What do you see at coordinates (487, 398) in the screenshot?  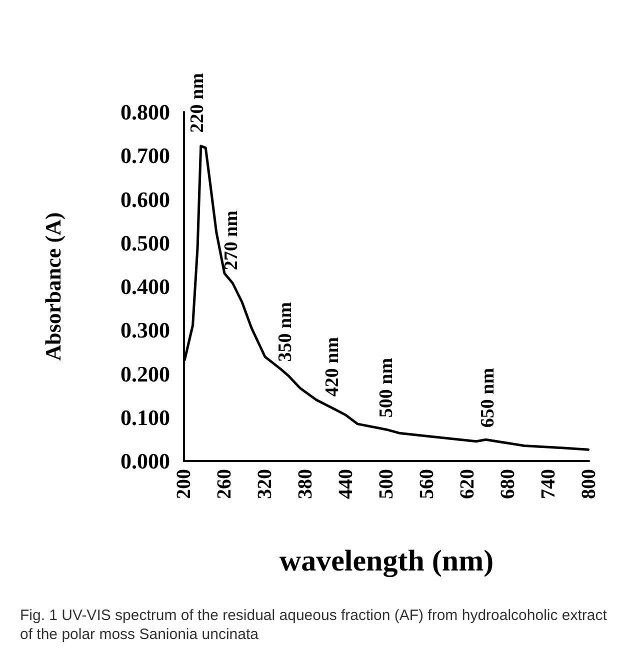 I see `annotation: 650 nm` at bounding box center [487, 398].